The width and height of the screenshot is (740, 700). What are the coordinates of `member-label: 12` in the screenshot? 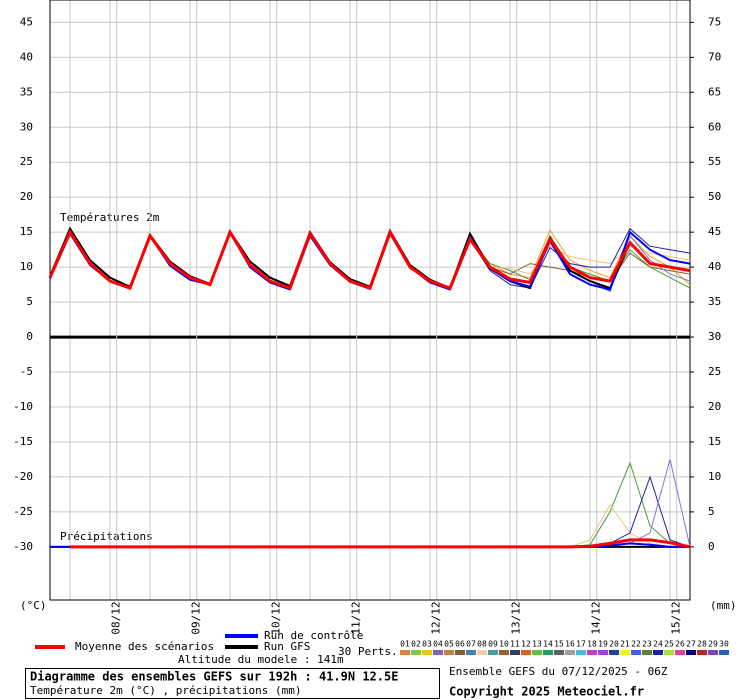 It's located at (526, 644).